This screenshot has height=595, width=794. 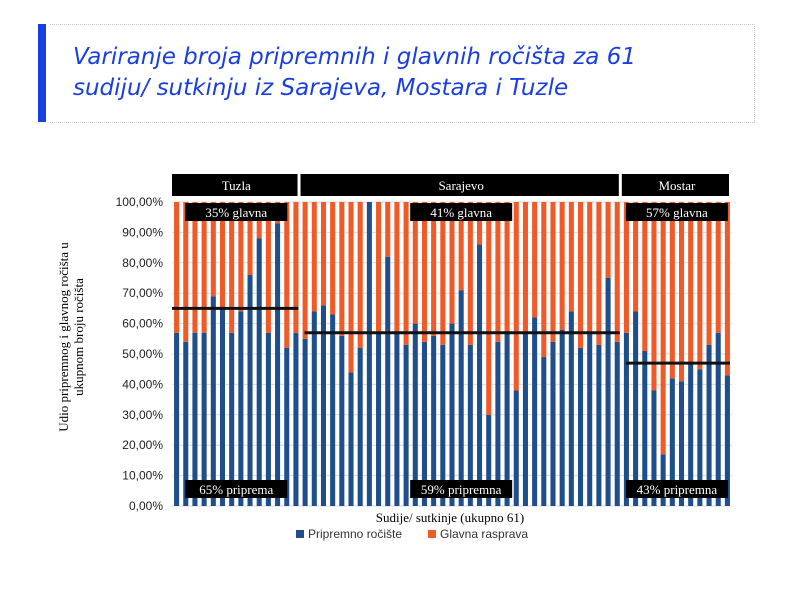 I want to click on group-headers: Tuzla Sarajevo Mostar, so click(x=450, y=185).